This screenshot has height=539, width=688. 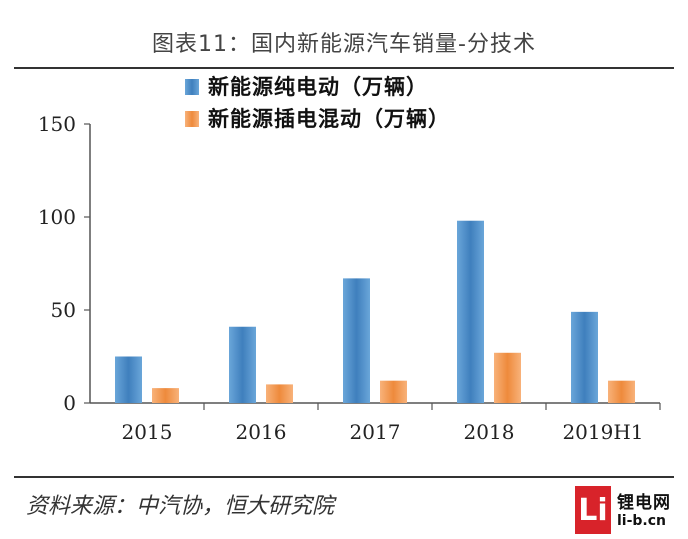 What do you see at coordinates (375, 432) in the screenshot?
I see `x-tick-label: 2017` at bounding box center [375, 432].